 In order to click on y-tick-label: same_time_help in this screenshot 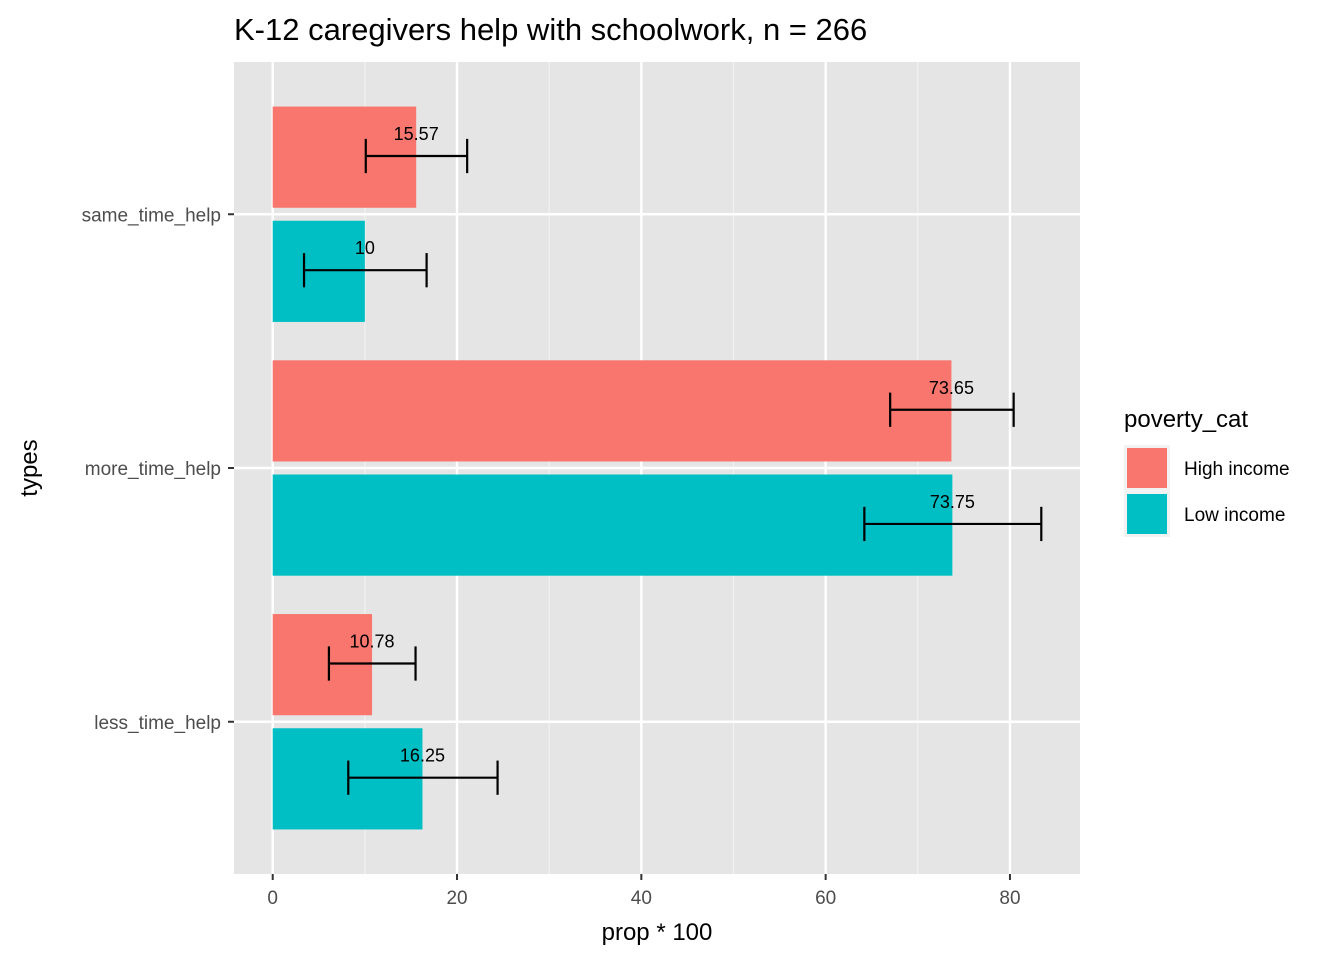, I will do `click(151, 215)`.